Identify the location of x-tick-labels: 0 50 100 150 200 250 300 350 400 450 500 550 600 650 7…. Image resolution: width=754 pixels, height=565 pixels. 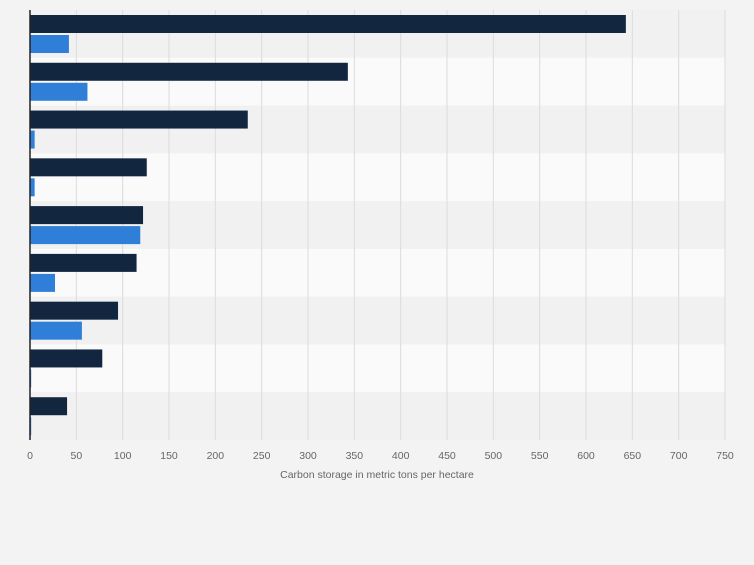
(380, 456).